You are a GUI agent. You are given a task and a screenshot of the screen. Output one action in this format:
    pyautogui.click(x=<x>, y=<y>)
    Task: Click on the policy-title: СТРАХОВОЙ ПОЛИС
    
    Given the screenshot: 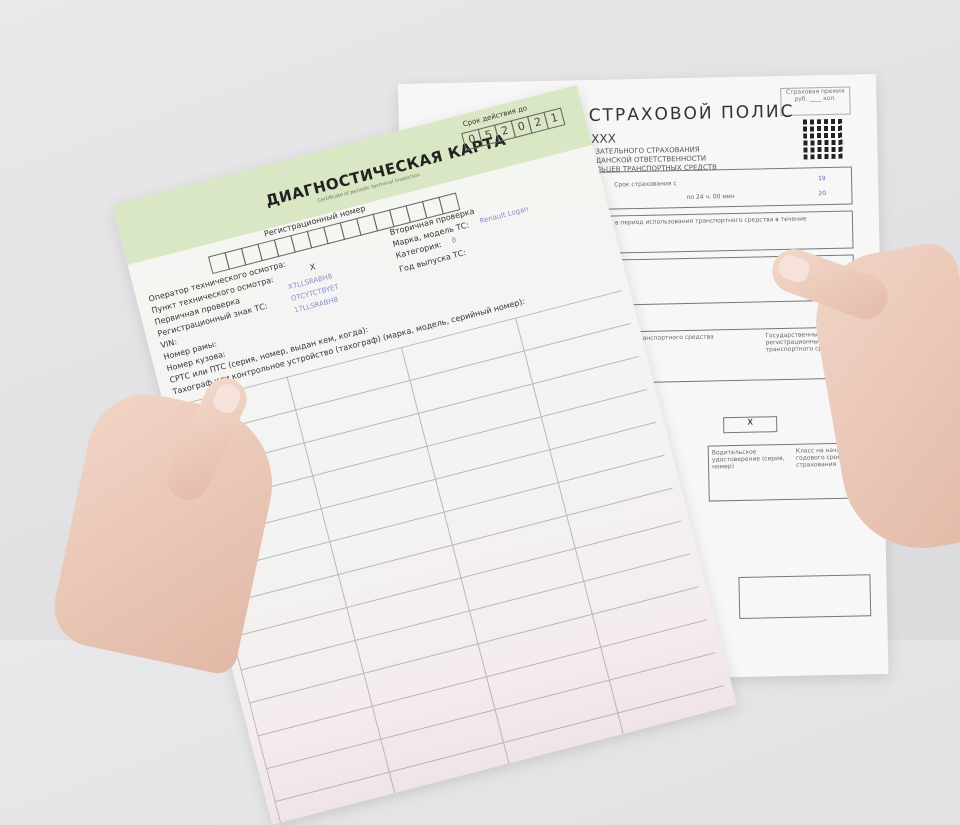 What is the action you would take?
    pyautogui.click(x=691, y=114)
    